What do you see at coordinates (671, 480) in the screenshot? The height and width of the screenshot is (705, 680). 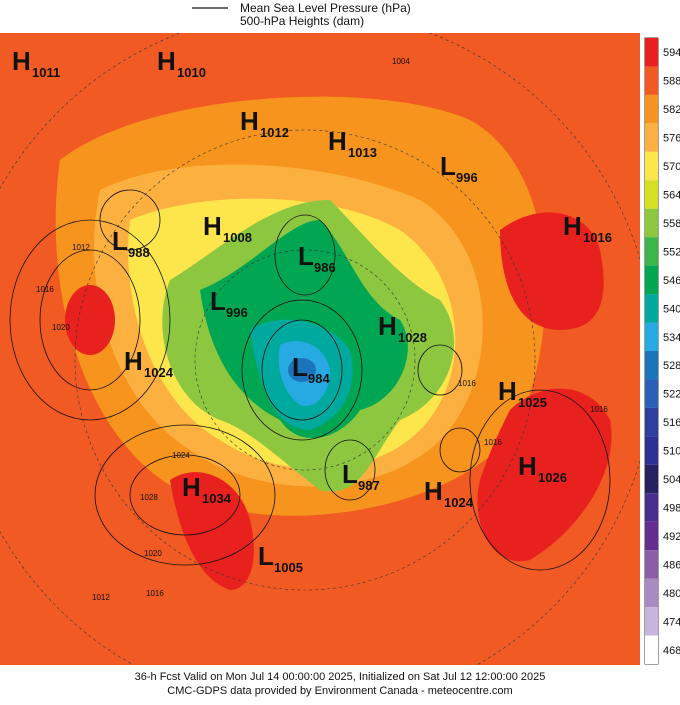 I see `colorbar-label: 504` at bounding box center [671, 480].